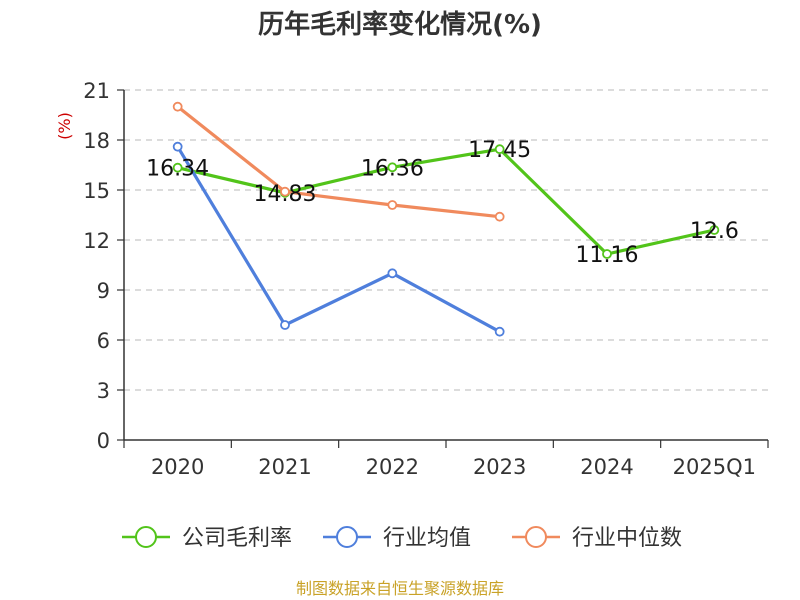 This screenshot has width=800, height=600. Describe the element at coordinates (96, 191) in the screenshot. I see `y-tick-label: 15` at that location.